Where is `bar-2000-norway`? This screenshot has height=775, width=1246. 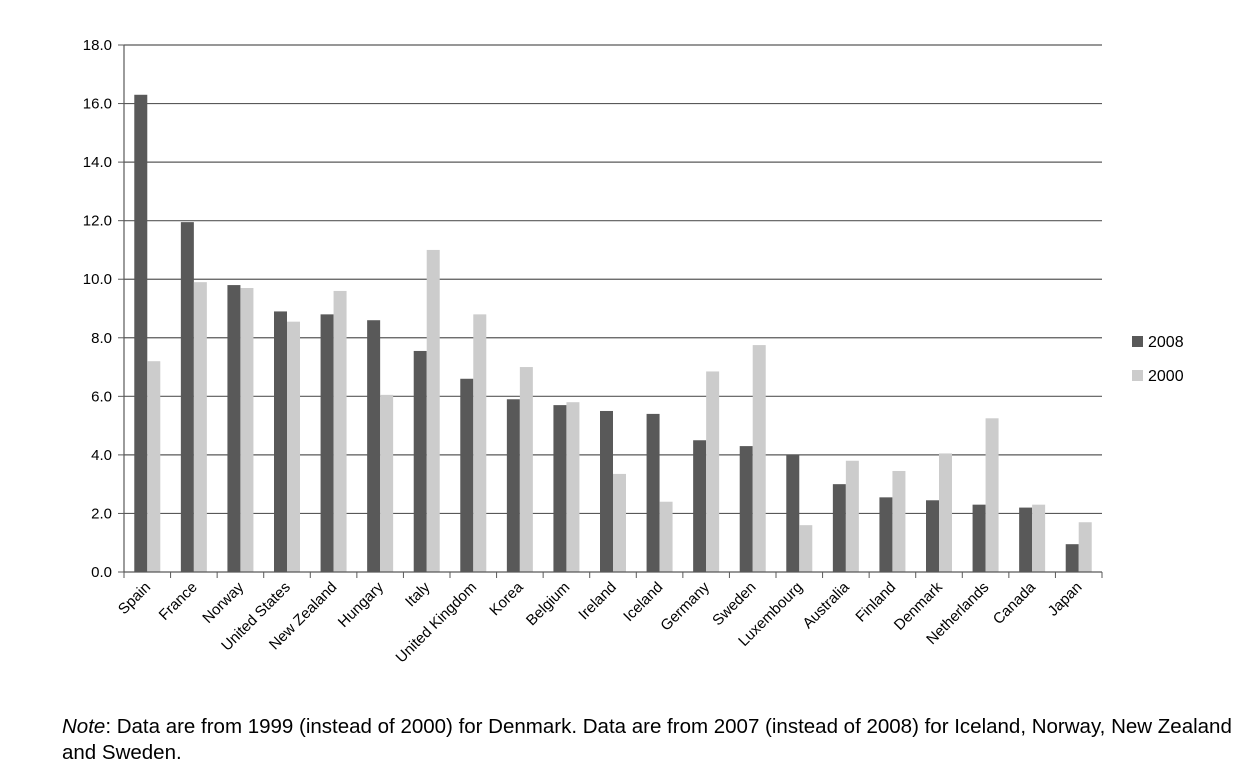
bar-2000-norway is located at coordinates (247, 430).